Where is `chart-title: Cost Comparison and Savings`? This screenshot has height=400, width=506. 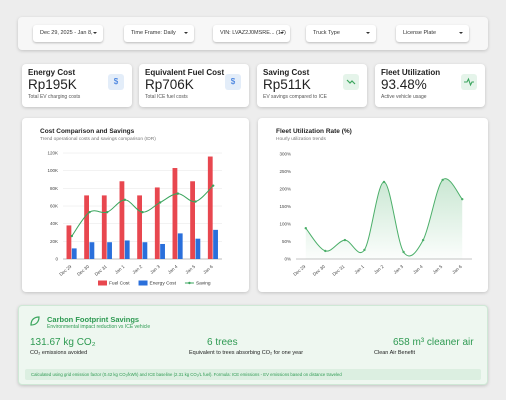
chart-title: Cost Comparison and Savings is located at coordinates (87, 131).